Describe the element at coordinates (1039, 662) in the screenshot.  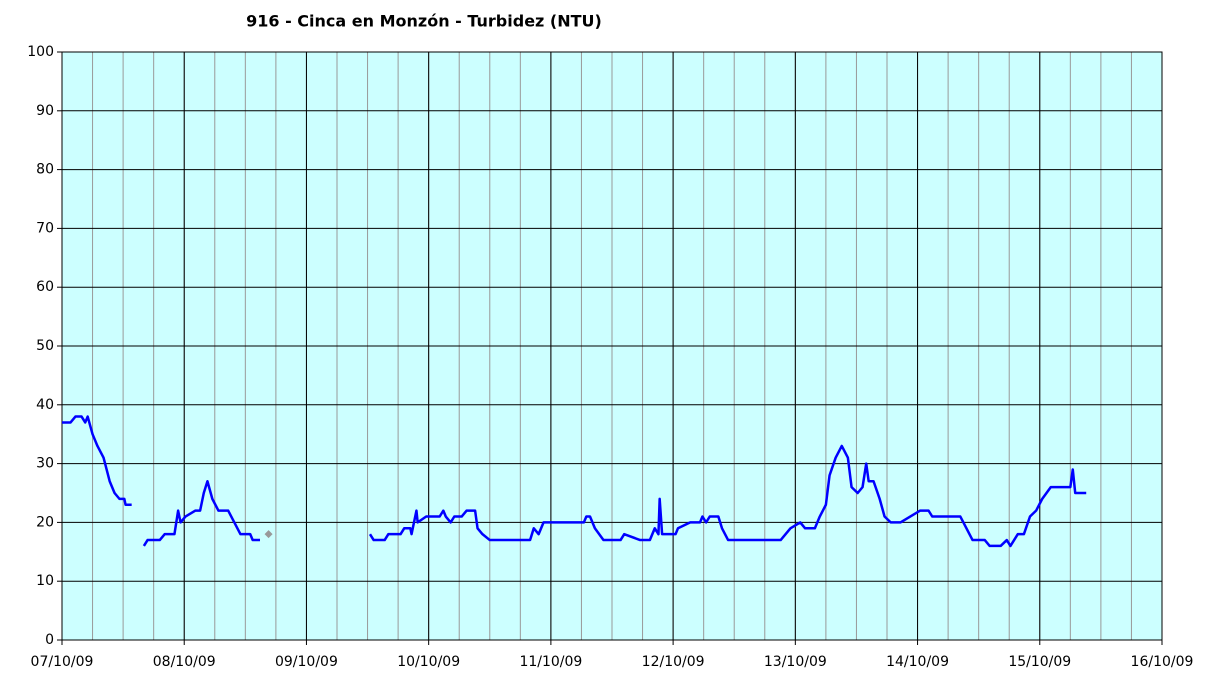
I see `x-tick-label: 15/10/09` at that location.